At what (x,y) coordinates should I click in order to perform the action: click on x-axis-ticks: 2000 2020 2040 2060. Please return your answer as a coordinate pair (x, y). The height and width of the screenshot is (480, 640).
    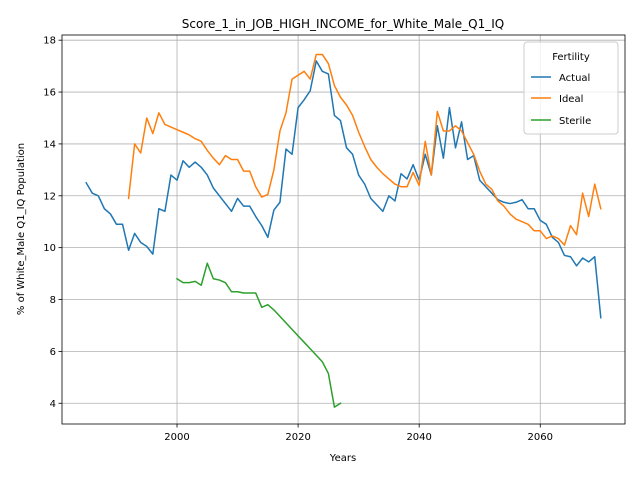
    Looking at the image, I should click on (358, 433).